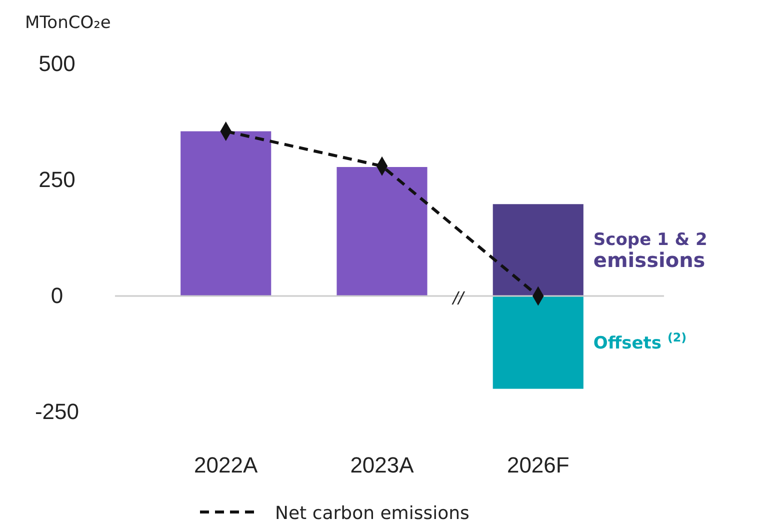 The image size is (784, 529). I want to click on y-axis-title: MTonCO₂e, so click(68, 23).